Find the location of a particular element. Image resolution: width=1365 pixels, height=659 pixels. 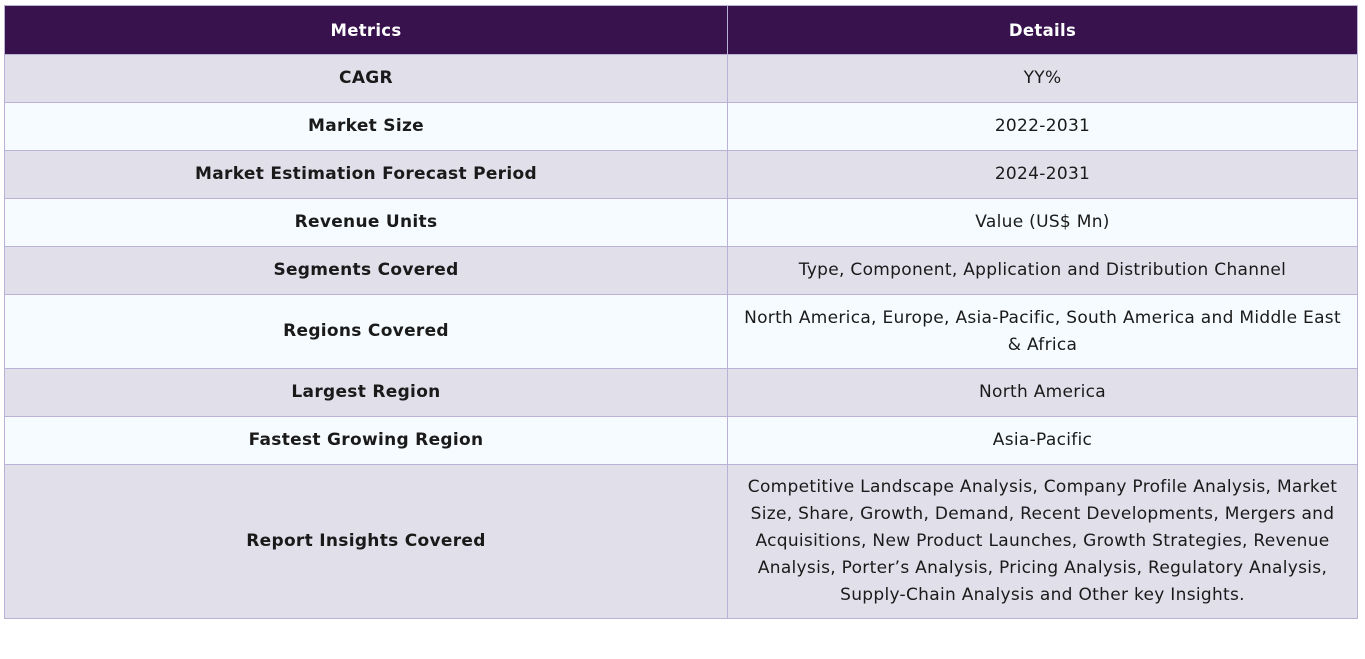

table-row-fastest-growing-region: Fastest Growing Region Asia-Pacific is located at coordinates (681, 440).